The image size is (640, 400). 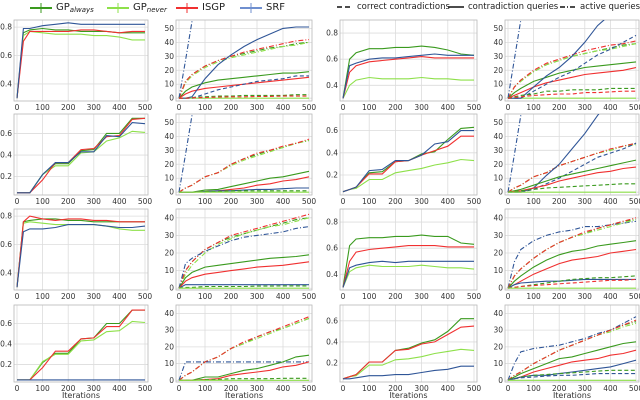 What do you see at coordinates (240, 352) in the screenshot?
I see `panel-4-2: 0 100 200 300 400 500 0 10 20 30 40 Iterations` at bounding box center [240, 352].